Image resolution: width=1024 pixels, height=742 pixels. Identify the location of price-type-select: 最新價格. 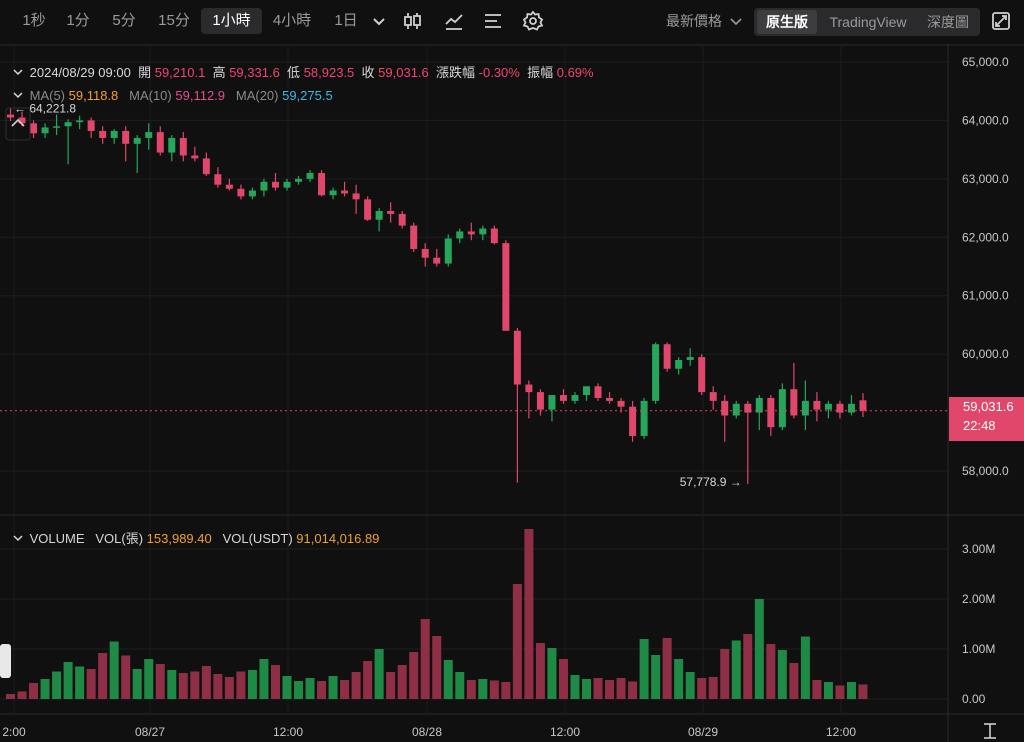
(694, 21).